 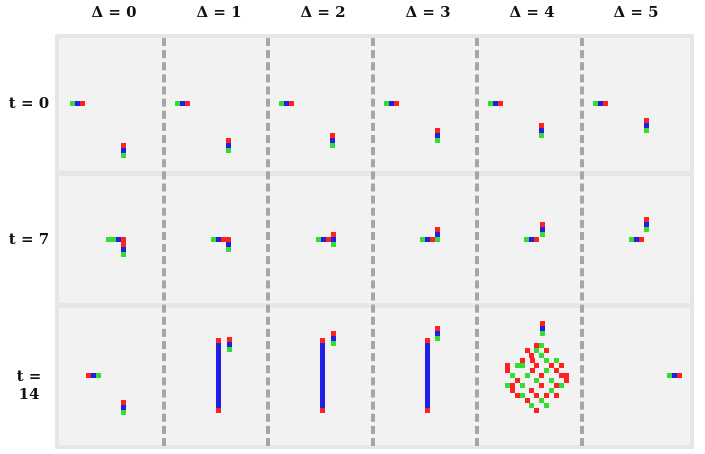 I want to click on column-label-delta-1: Δ = 1, so click(x=219, y=12).